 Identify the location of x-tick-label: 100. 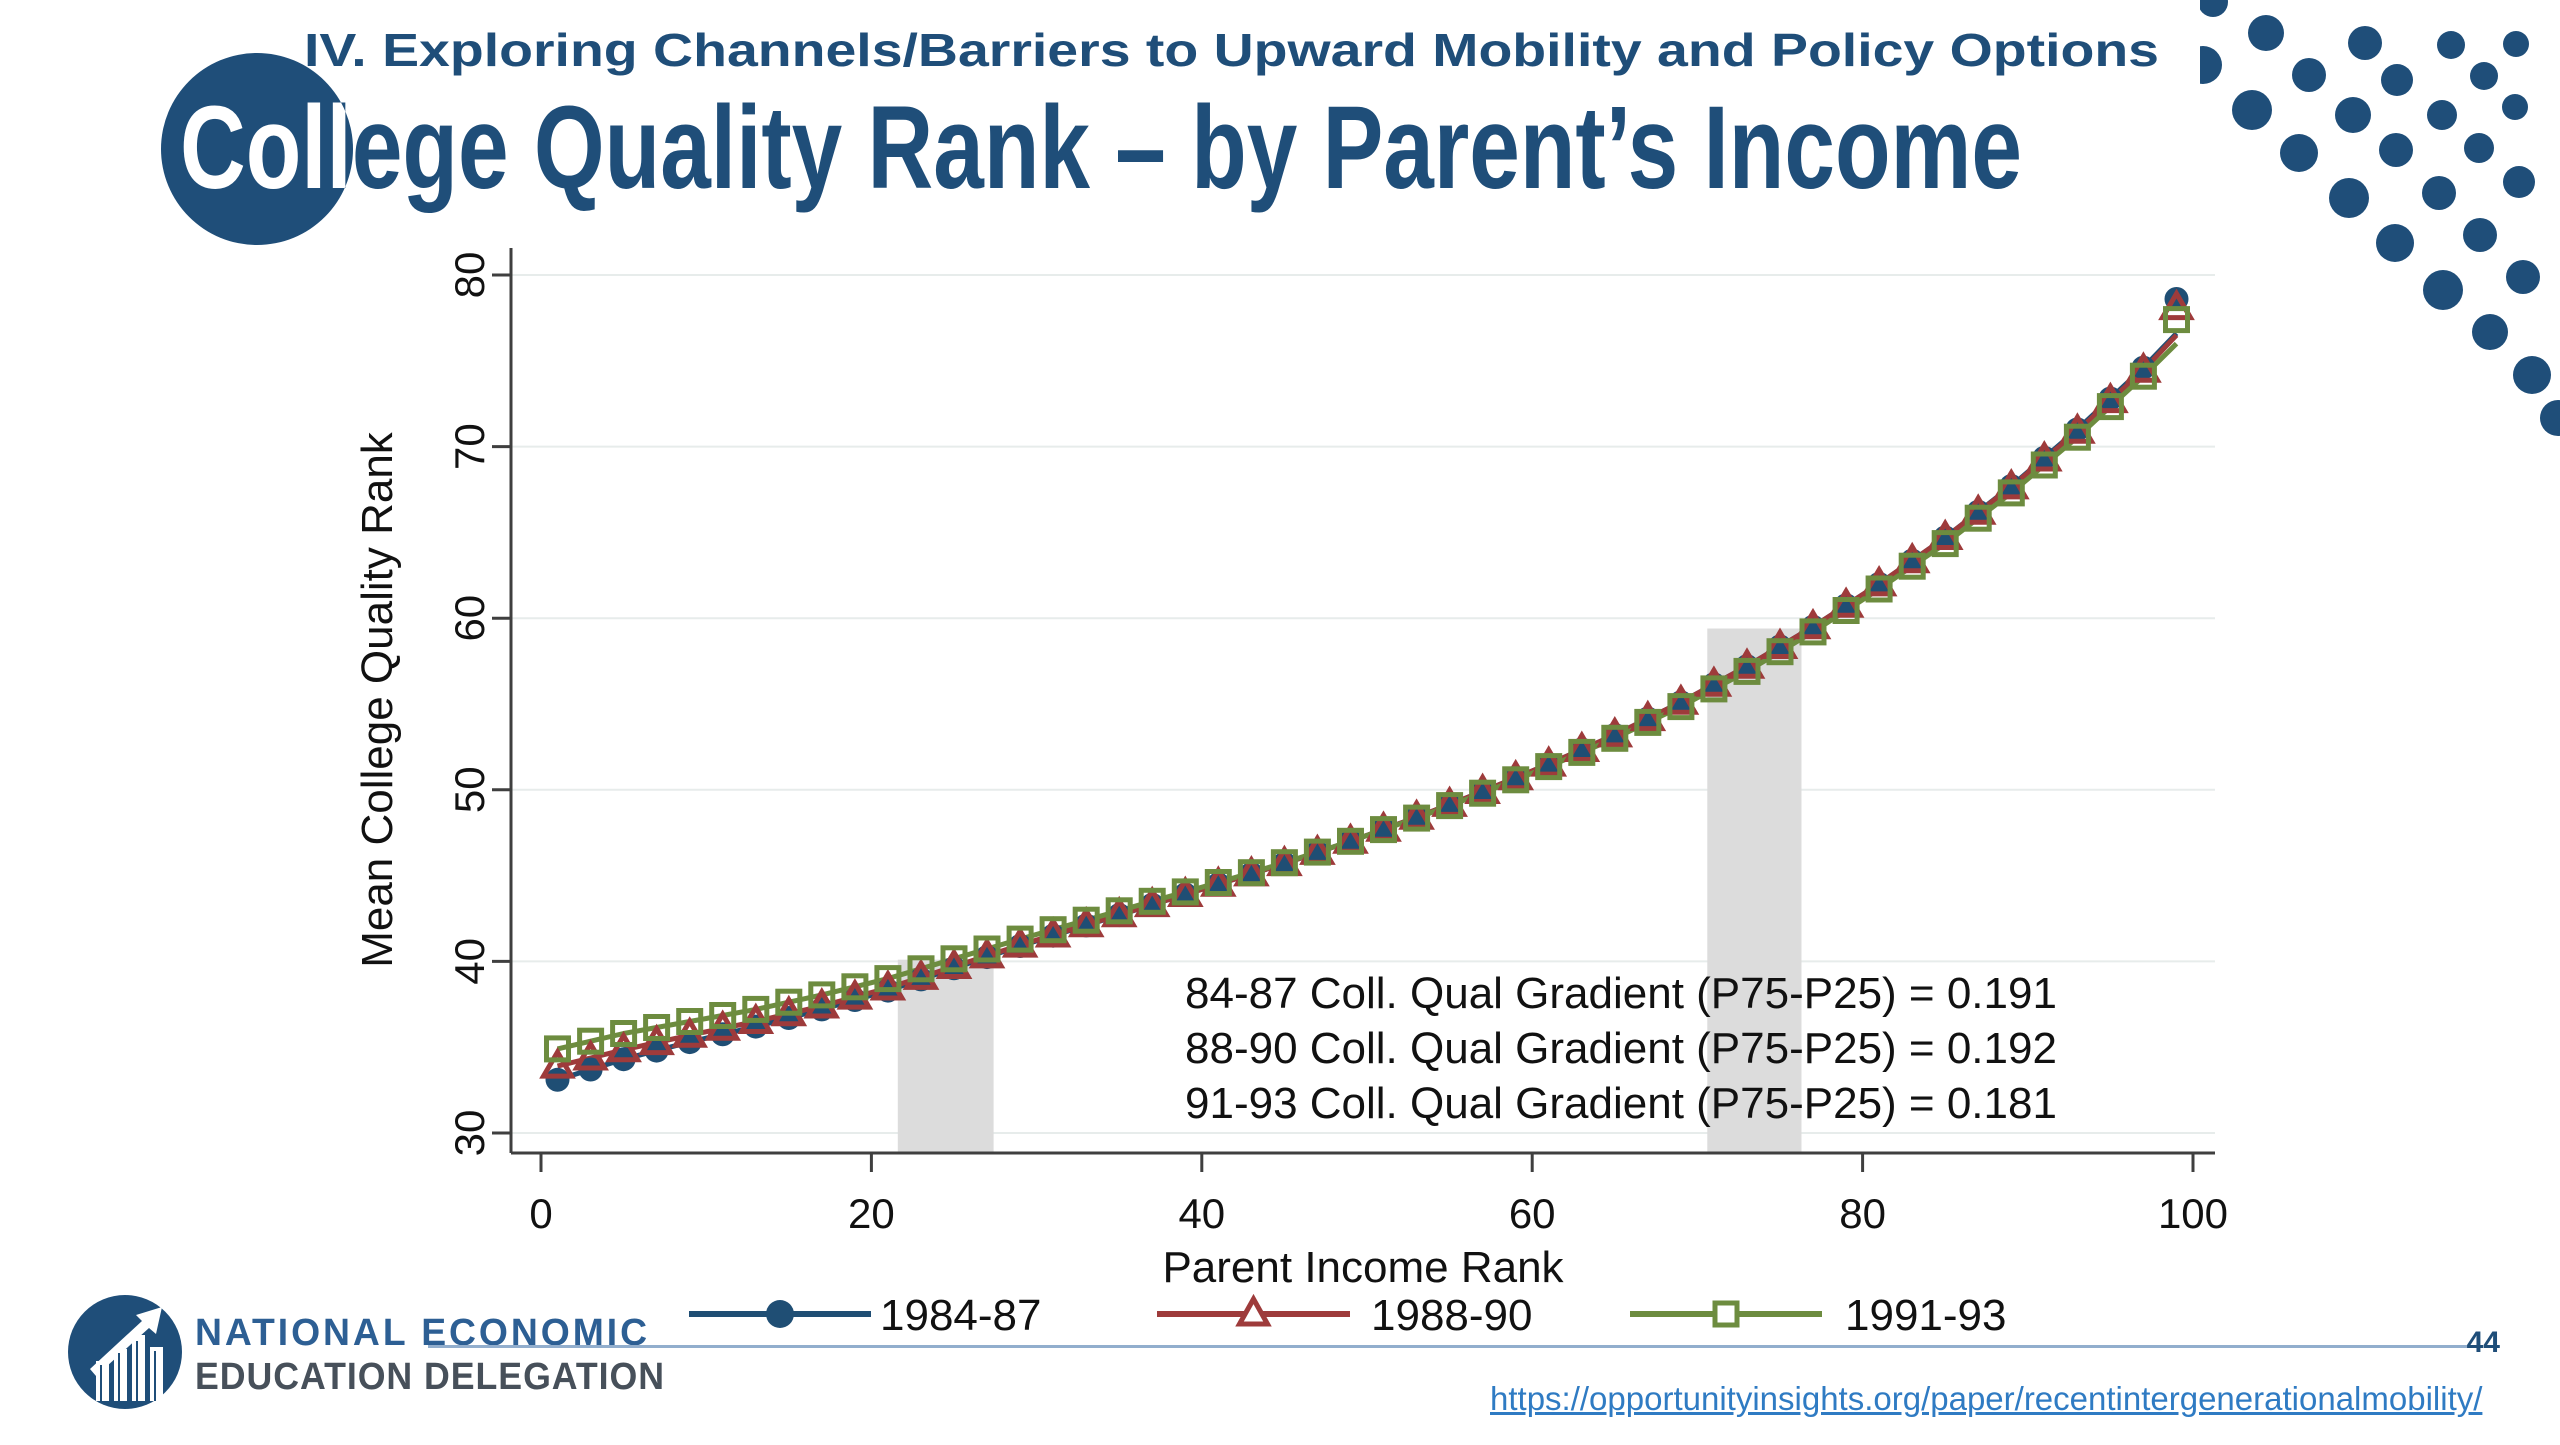
(2193, 1213).